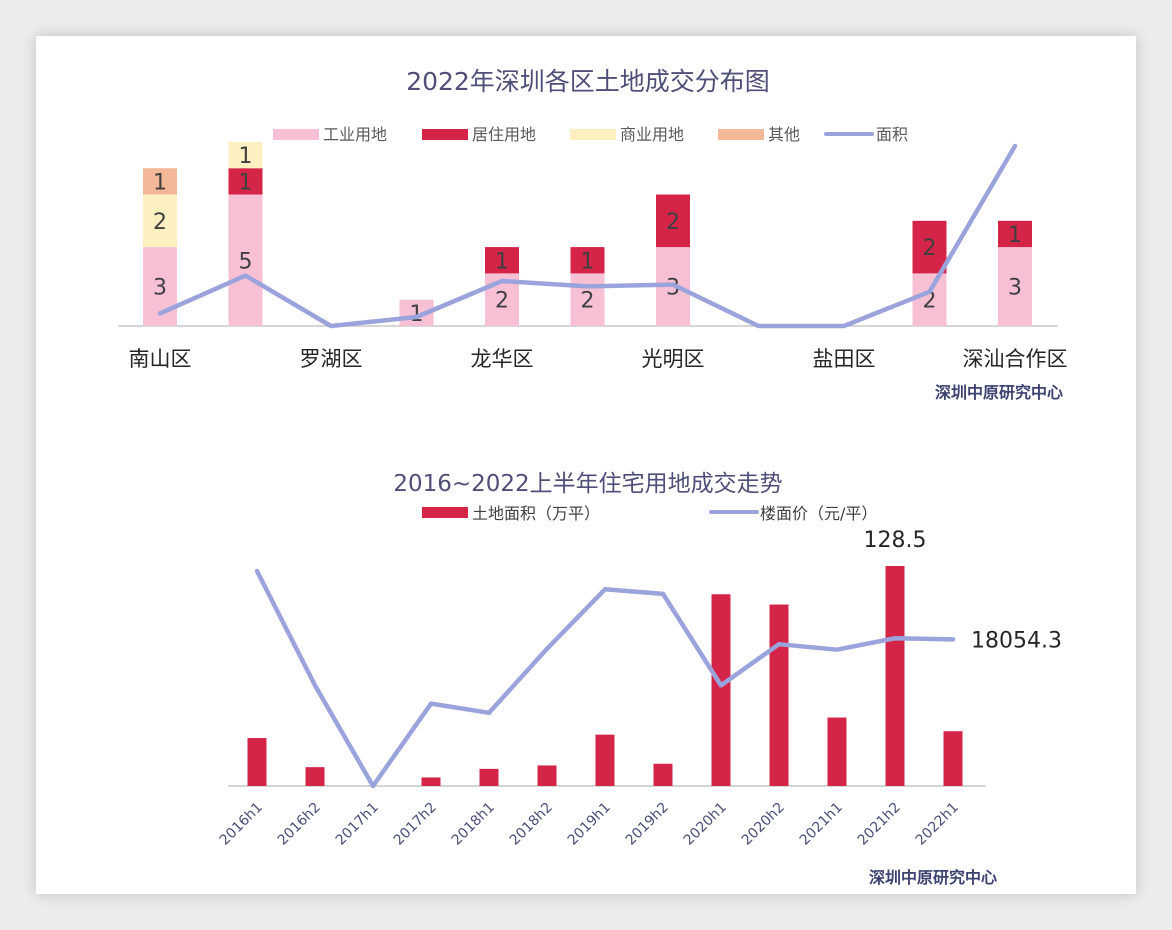  What do you see at coordinates (784, 134) in the screenshot?
I see `legend-label: 其他` at bounding box center [784, 134].